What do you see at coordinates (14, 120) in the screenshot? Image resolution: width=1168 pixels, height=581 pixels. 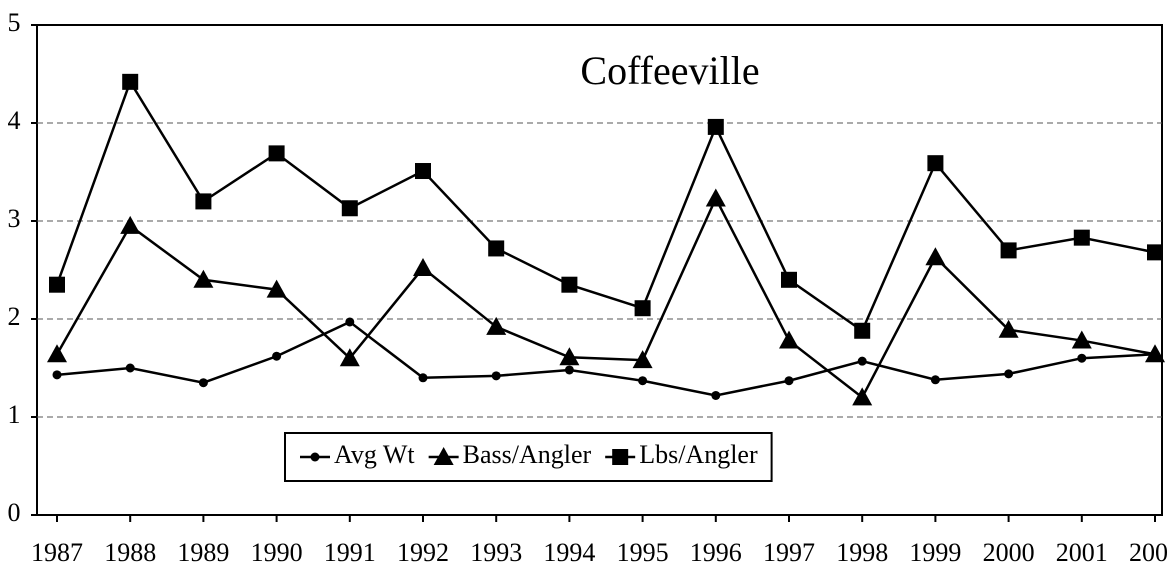 I see `y-tick-label: 4` at bounding box center [14, 120].